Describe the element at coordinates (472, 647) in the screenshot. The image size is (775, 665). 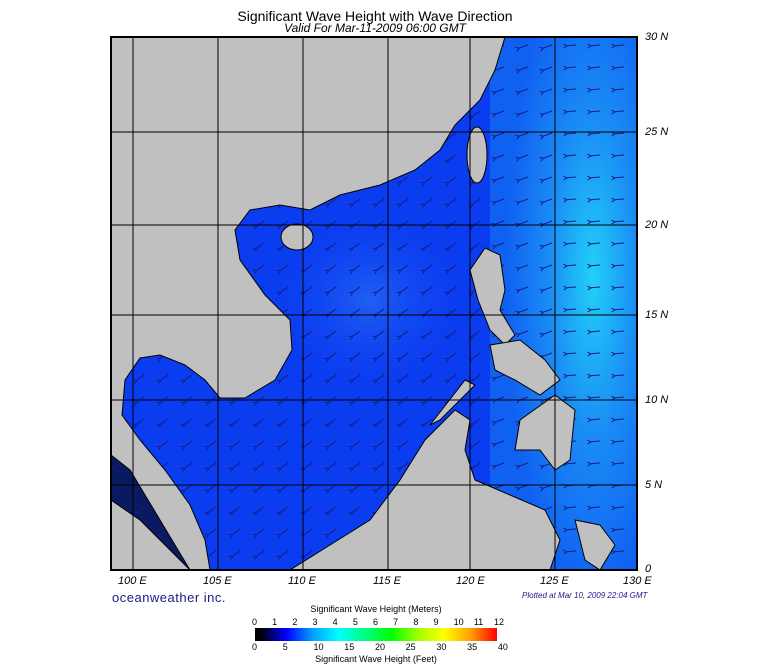
I see `feet-tick: 35` at that location.